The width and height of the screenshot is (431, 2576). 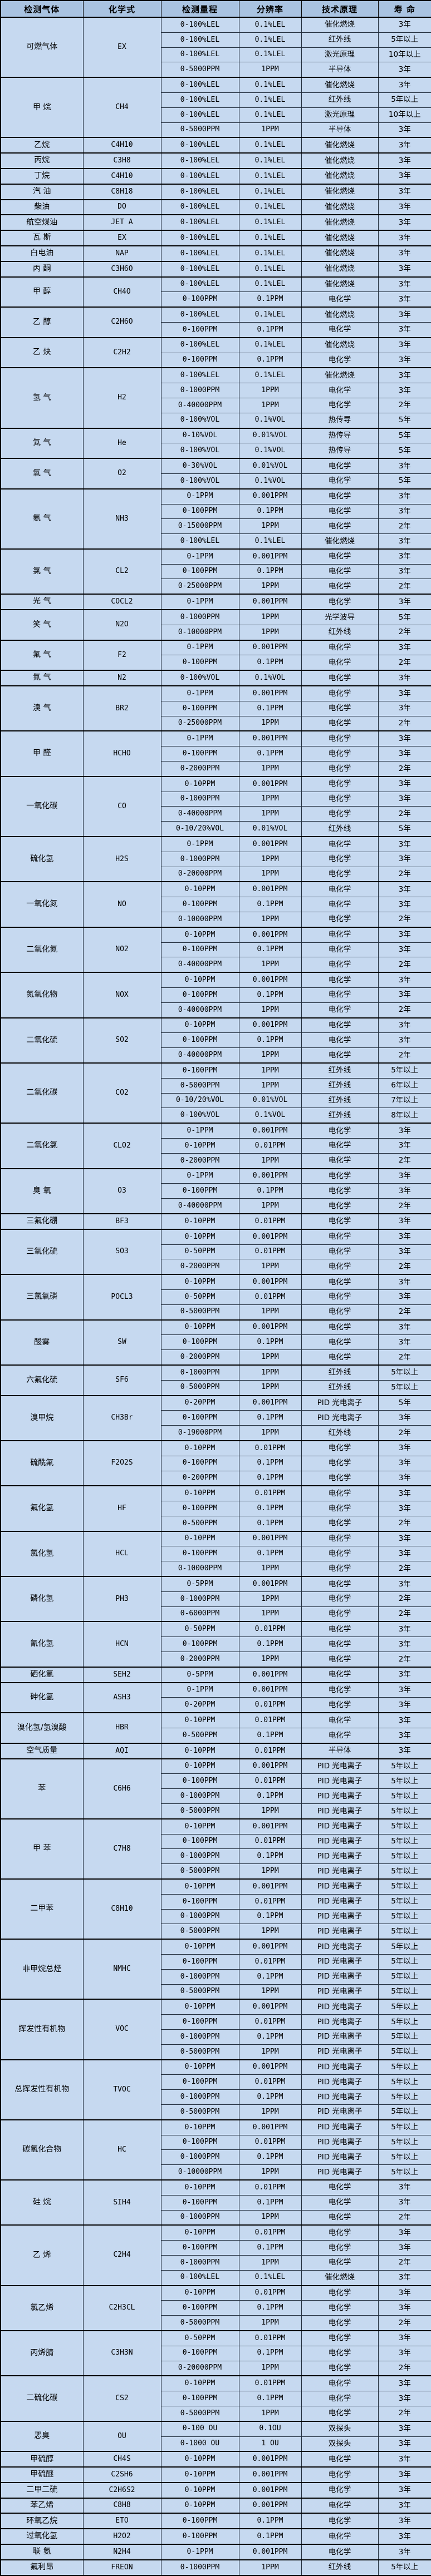 What do you see at coordinates (42, 995) in the screenshot?
I see `gas-name-cell: 氮氧化物` at bounding box center [42, 995].